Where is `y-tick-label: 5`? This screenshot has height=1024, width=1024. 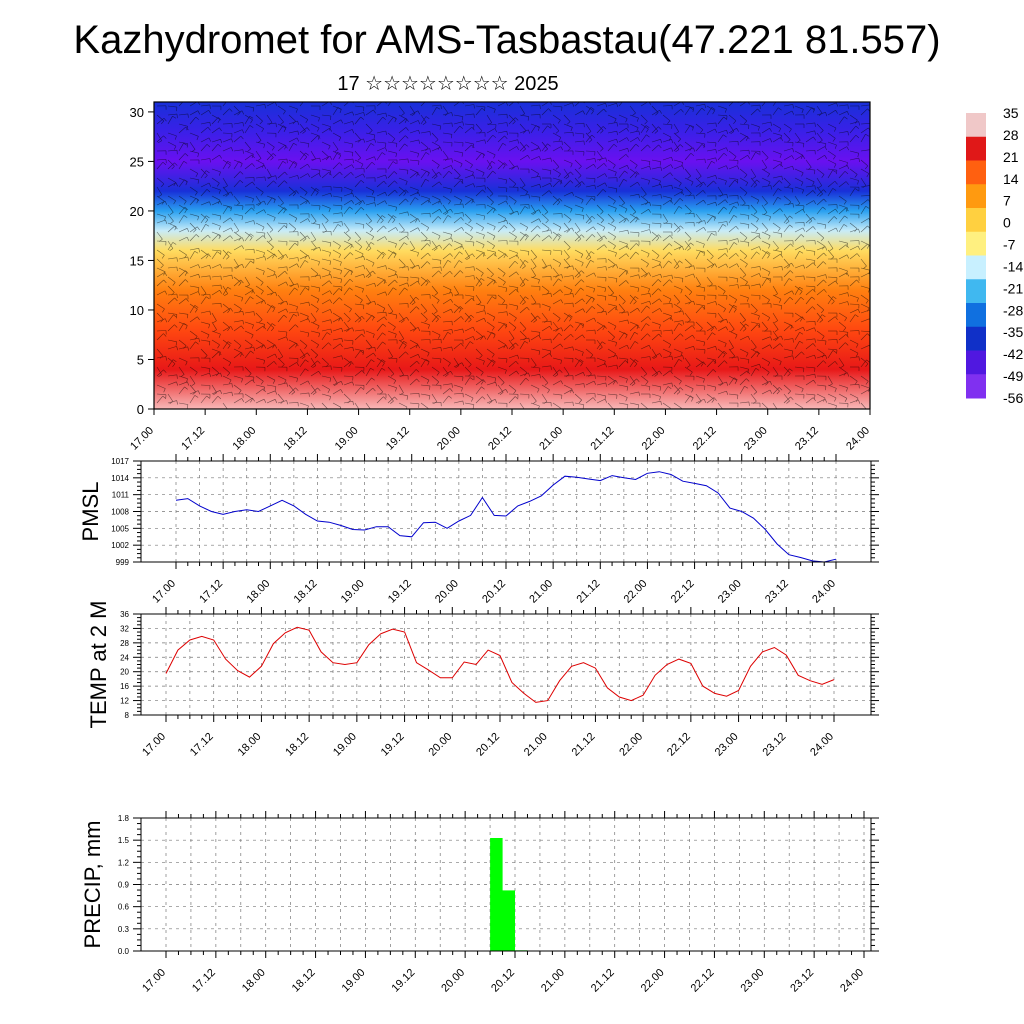 y-tick-label: 5 is located at coordinates (140, 359).